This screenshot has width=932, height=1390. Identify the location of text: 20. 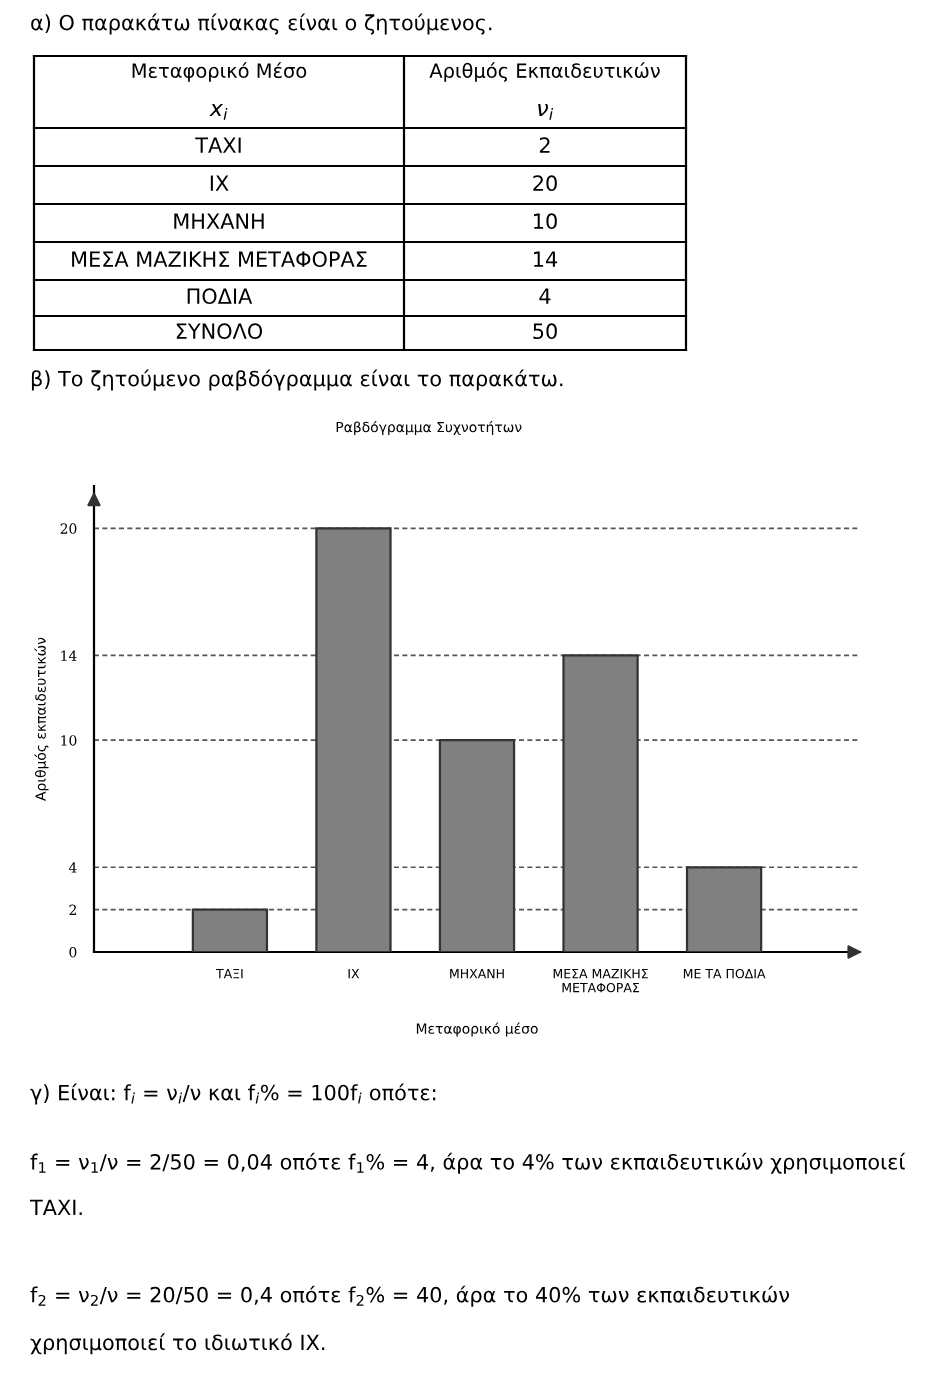
(545, 183).